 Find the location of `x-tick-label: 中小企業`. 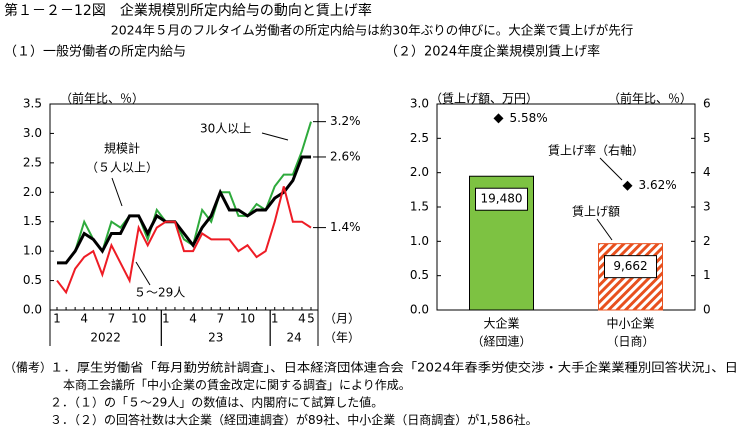

x-tick-label: 中小企業 is located at coordinates (630, 323).